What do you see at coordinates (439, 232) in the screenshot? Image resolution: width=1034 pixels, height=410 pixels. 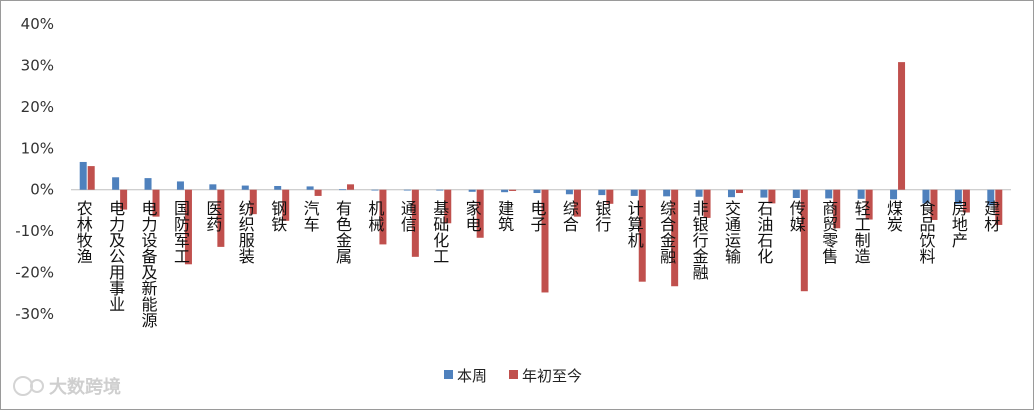 I see `category-label: 基础化工` at bounding box center [439, 232].